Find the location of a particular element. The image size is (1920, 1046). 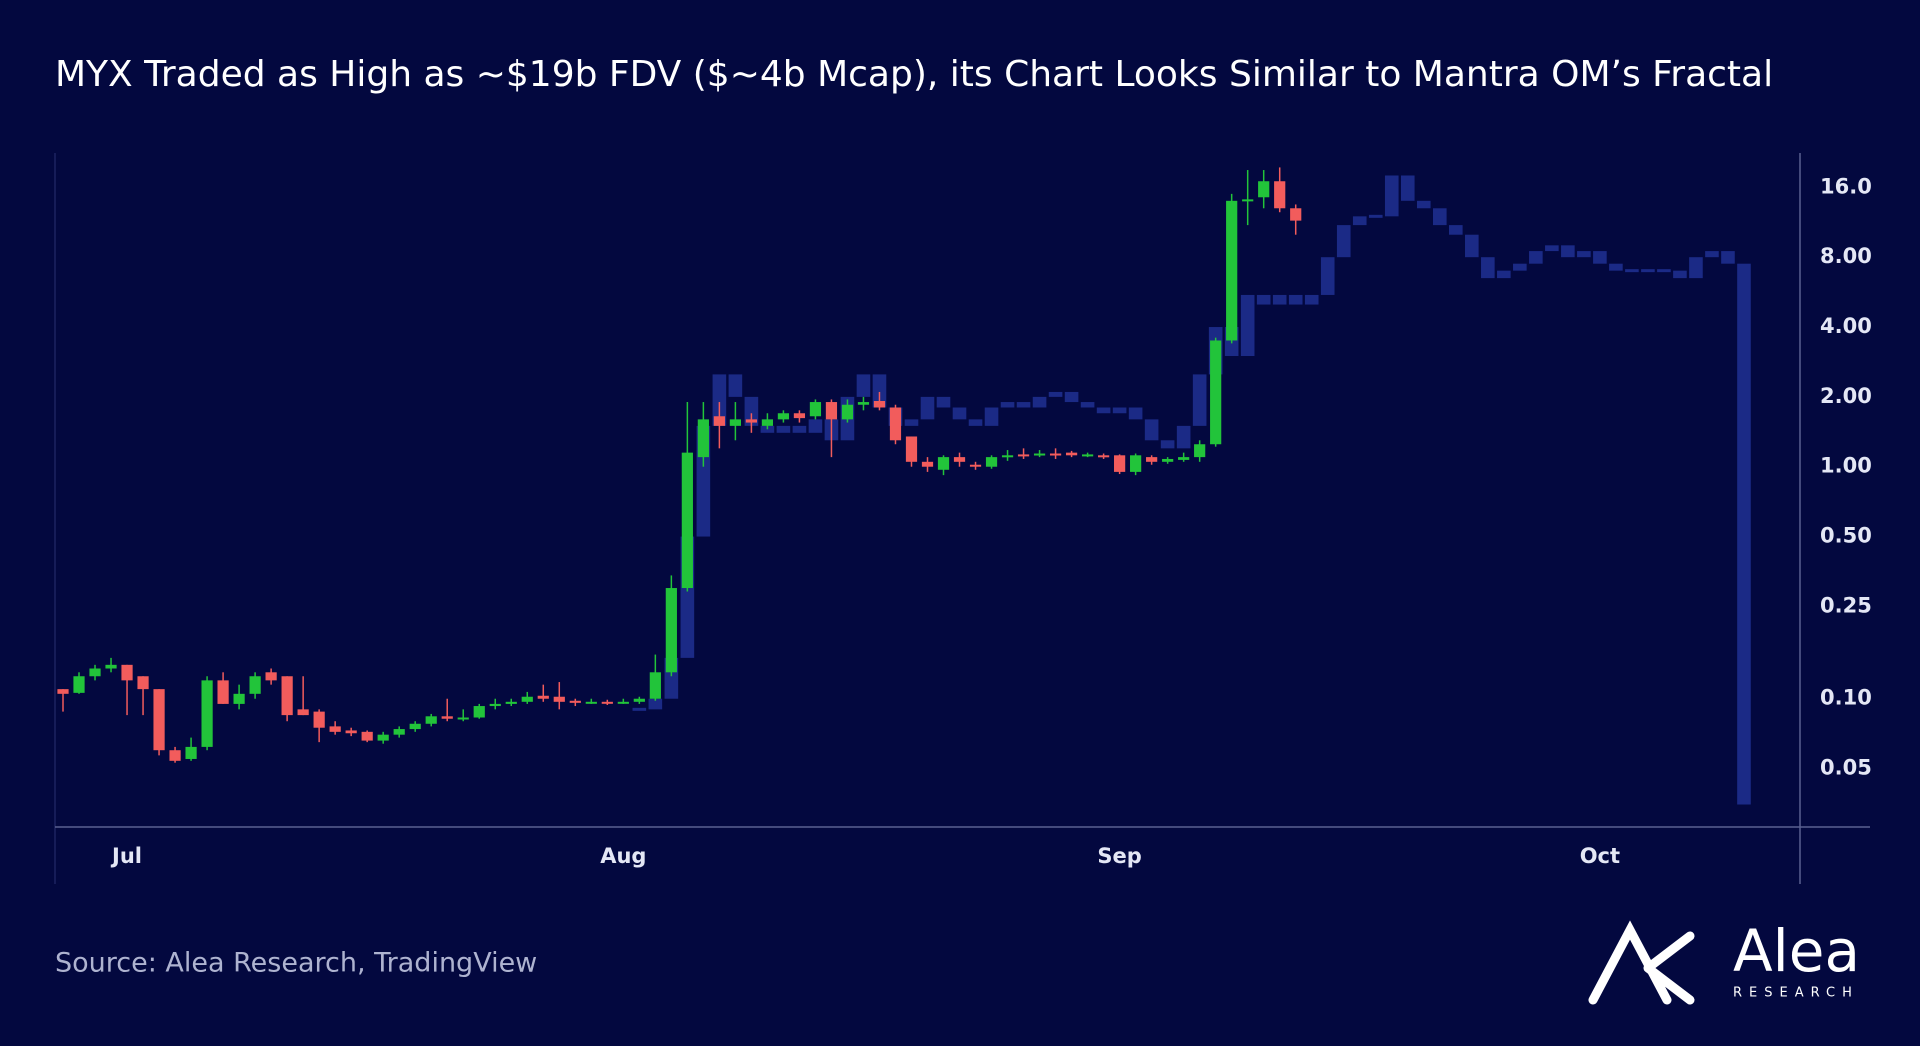

y-tick-label: 2.00 is located at coordinates (1846, 396).